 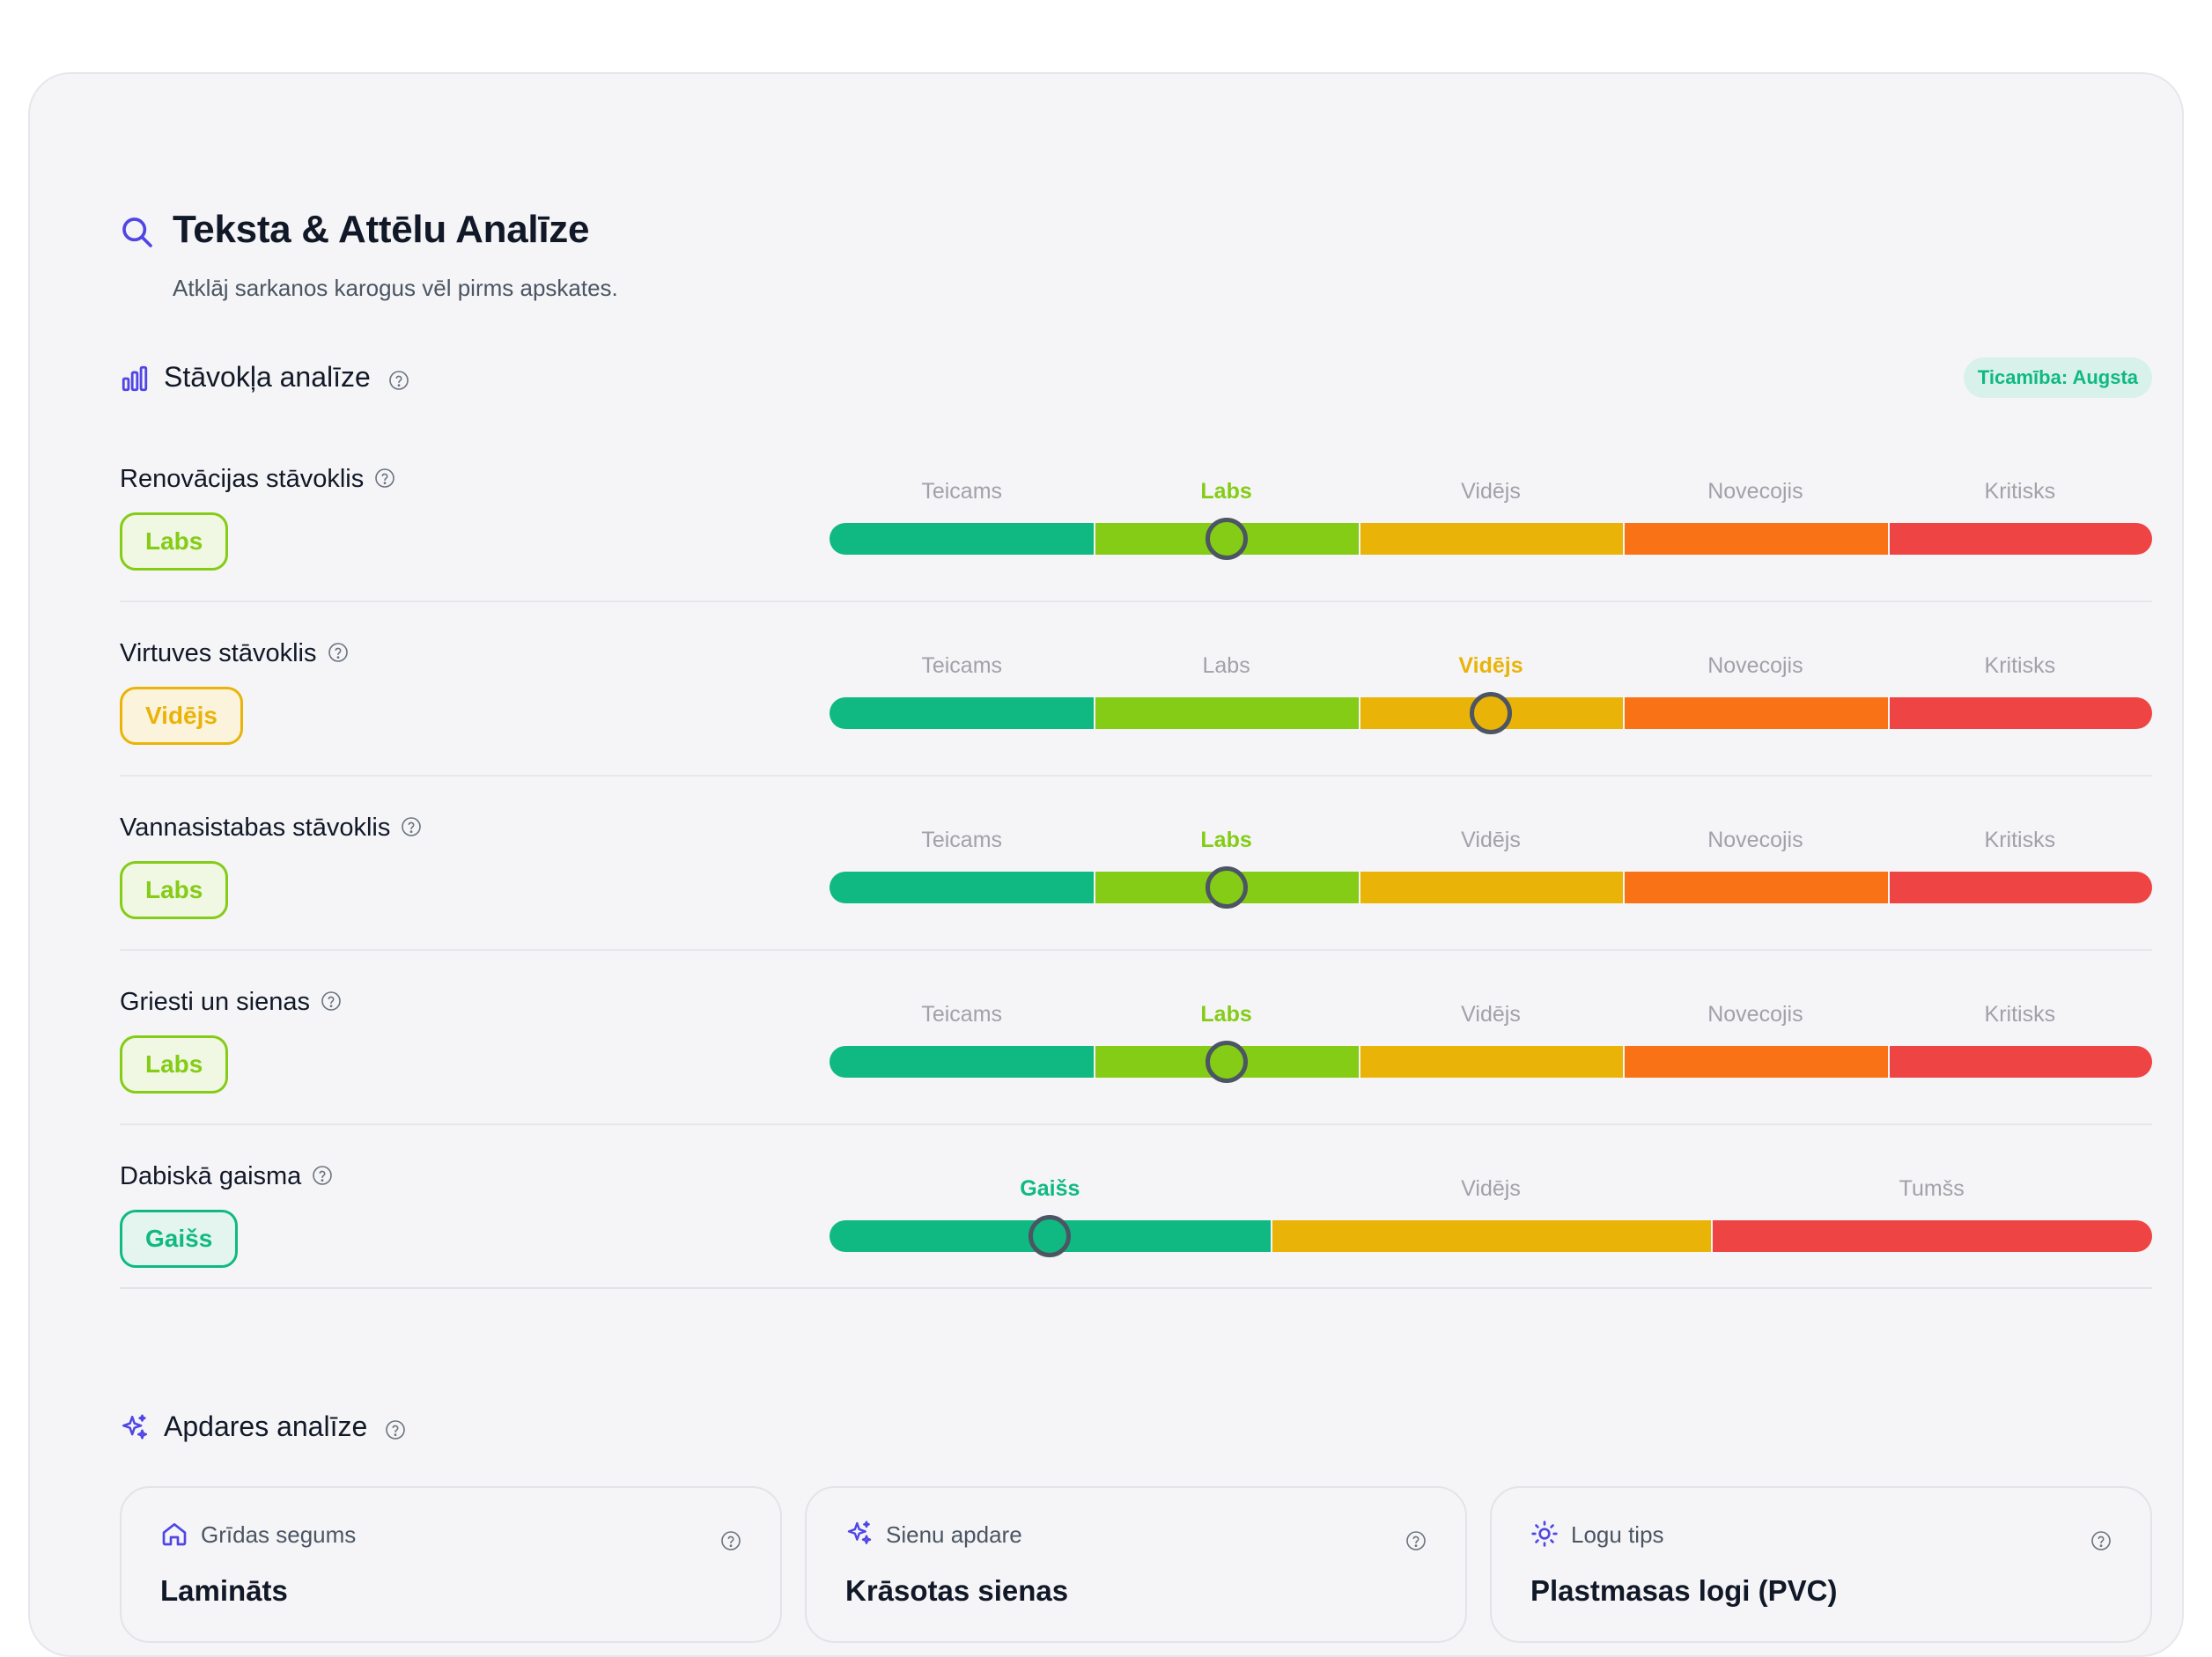 What do you see at coordinates (266, 1426) in the screenshot?
I see `finish-section-title: Apdares analīze` at bounding box center [266, 1426].